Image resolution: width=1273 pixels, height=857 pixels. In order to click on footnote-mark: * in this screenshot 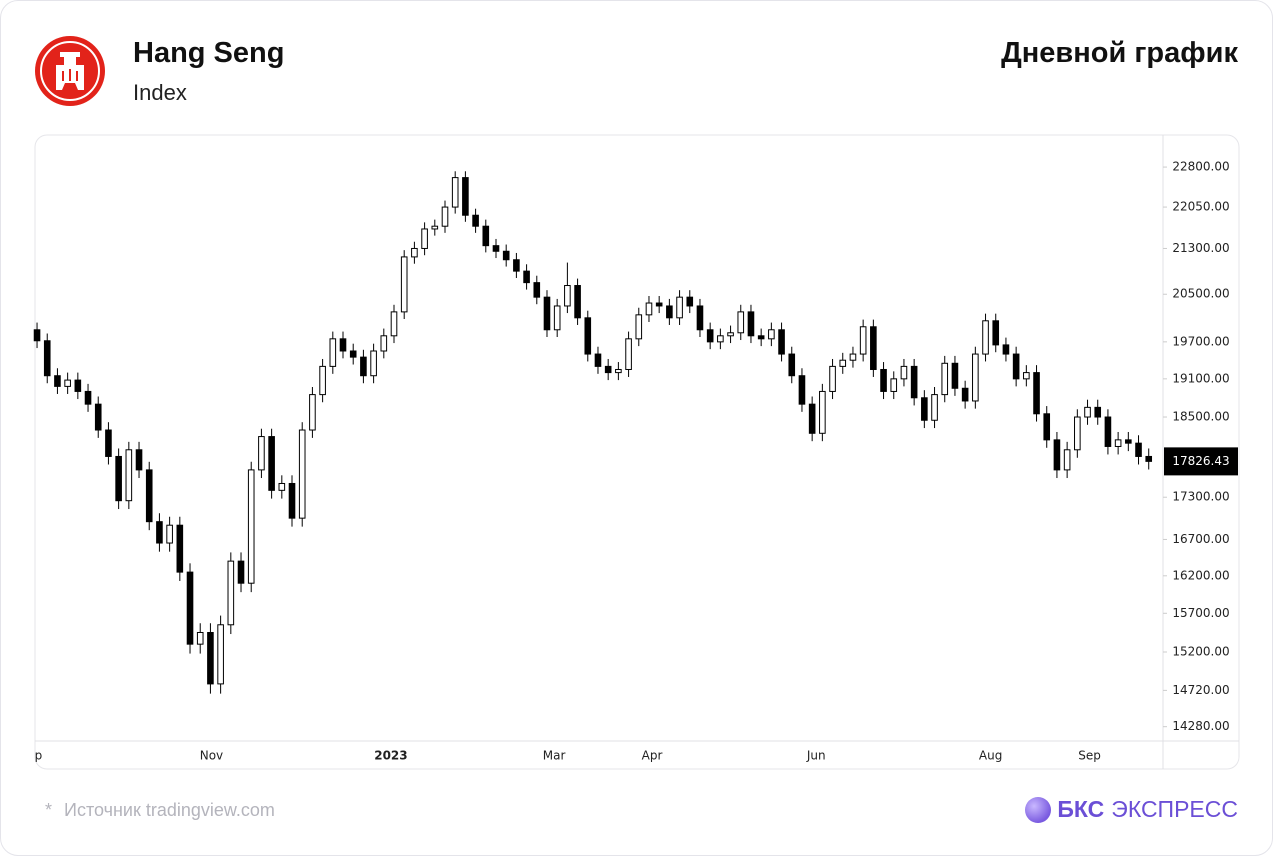, I will do `click(49, 810)`.